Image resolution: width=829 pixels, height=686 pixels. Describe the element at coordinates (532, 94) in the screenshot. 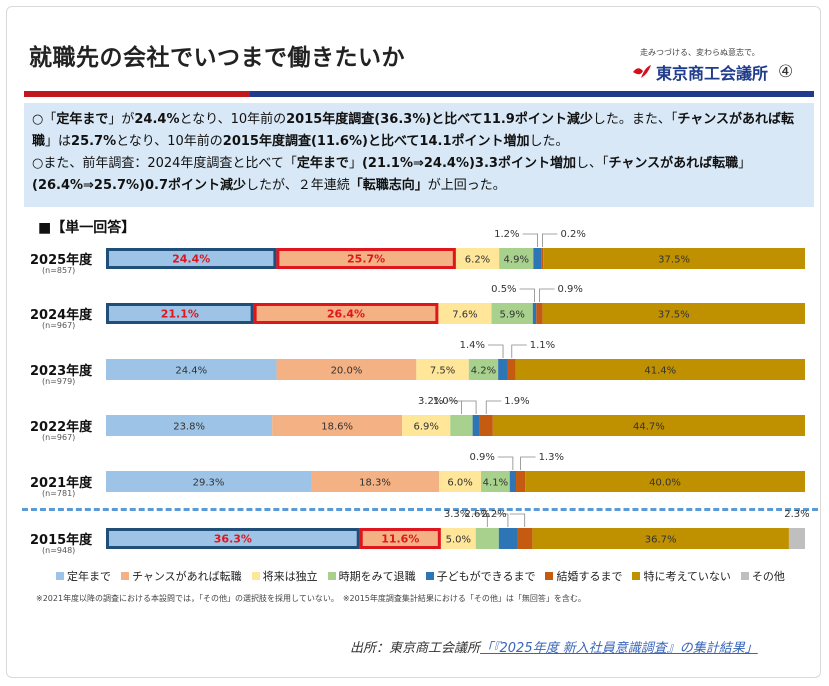

I see `header-rule-blue` at that location.